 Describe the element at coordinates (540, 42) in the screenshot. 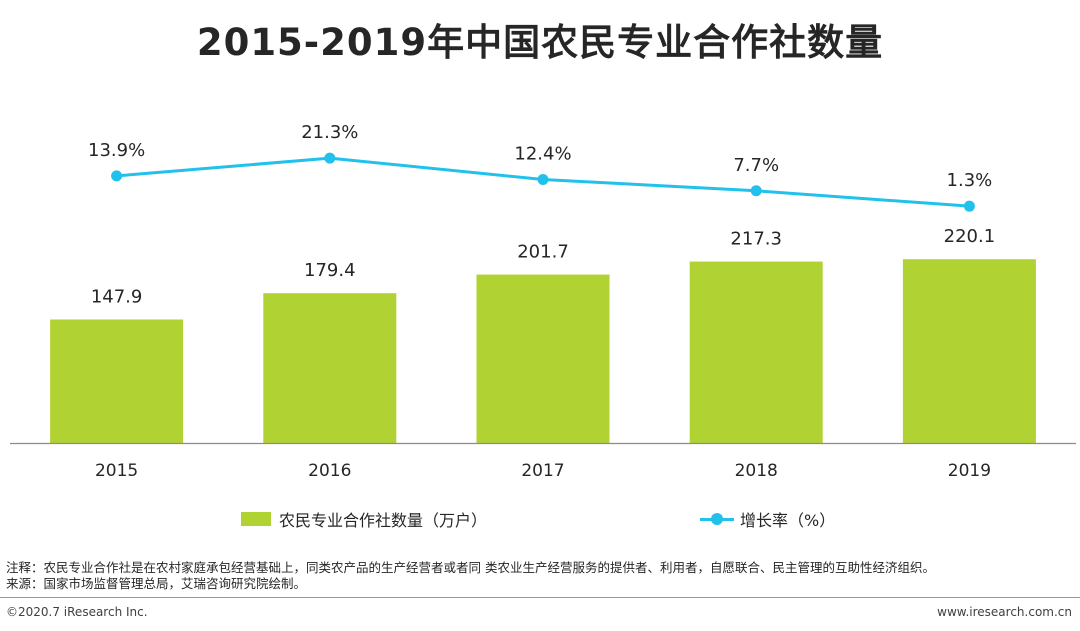

I see `chart-title: 2015-2019年中国农民专业合作社数量` at that location.